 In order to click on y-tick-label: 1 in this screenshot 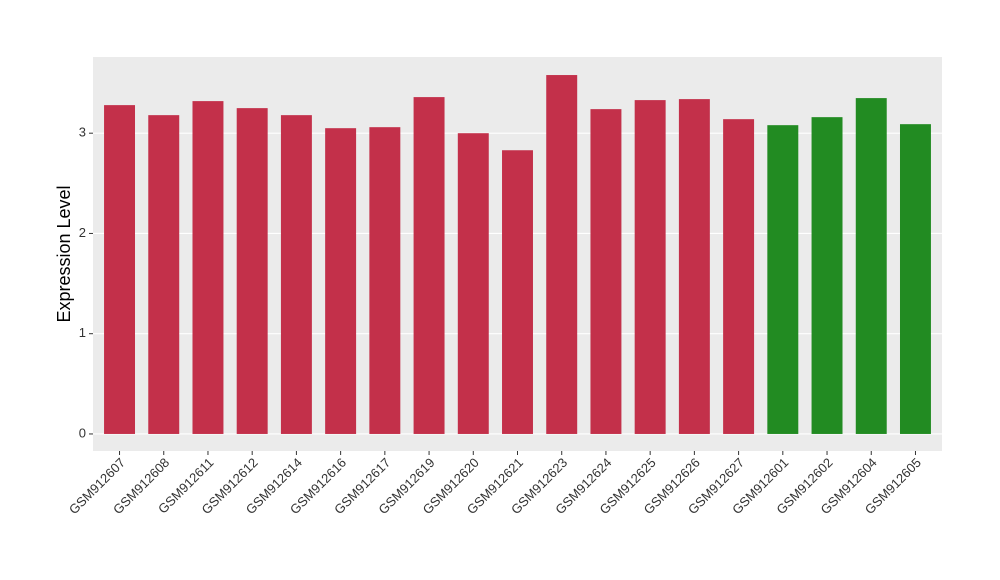, I will do `click(82, 332)`.